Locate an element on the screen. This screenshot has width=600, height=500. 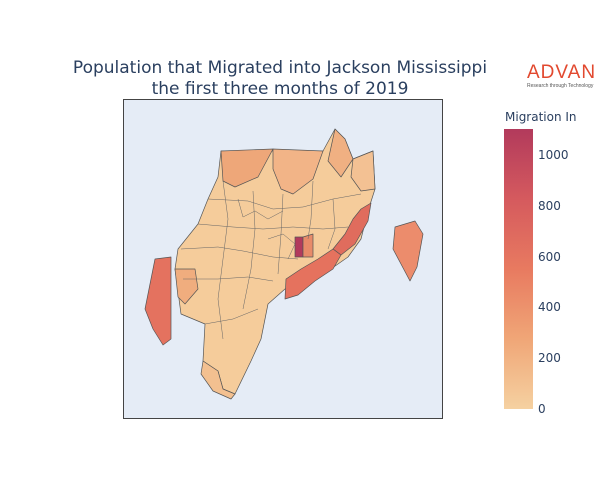
logo-tagline: Research through Technology is located at coordinates (560, 86).